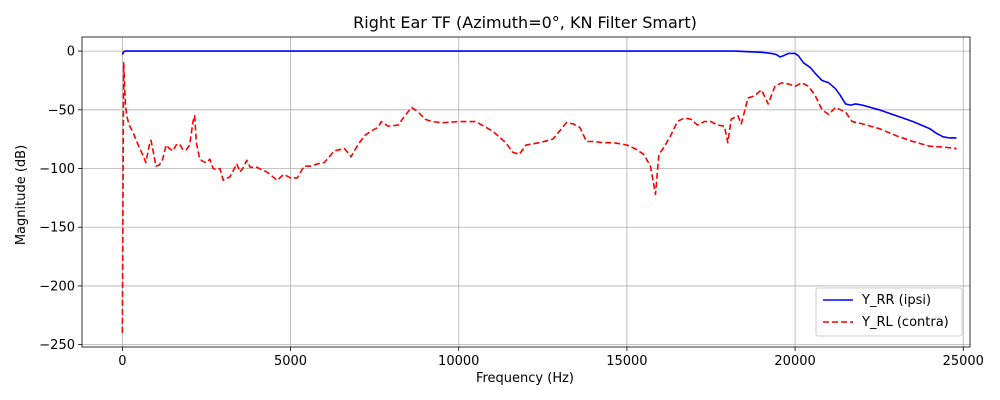 This screenshot has width=1000, height=400. Describe the element at coordinates (458, 361) in the screenshot. I see `x-tick-label: 10000` at that location.